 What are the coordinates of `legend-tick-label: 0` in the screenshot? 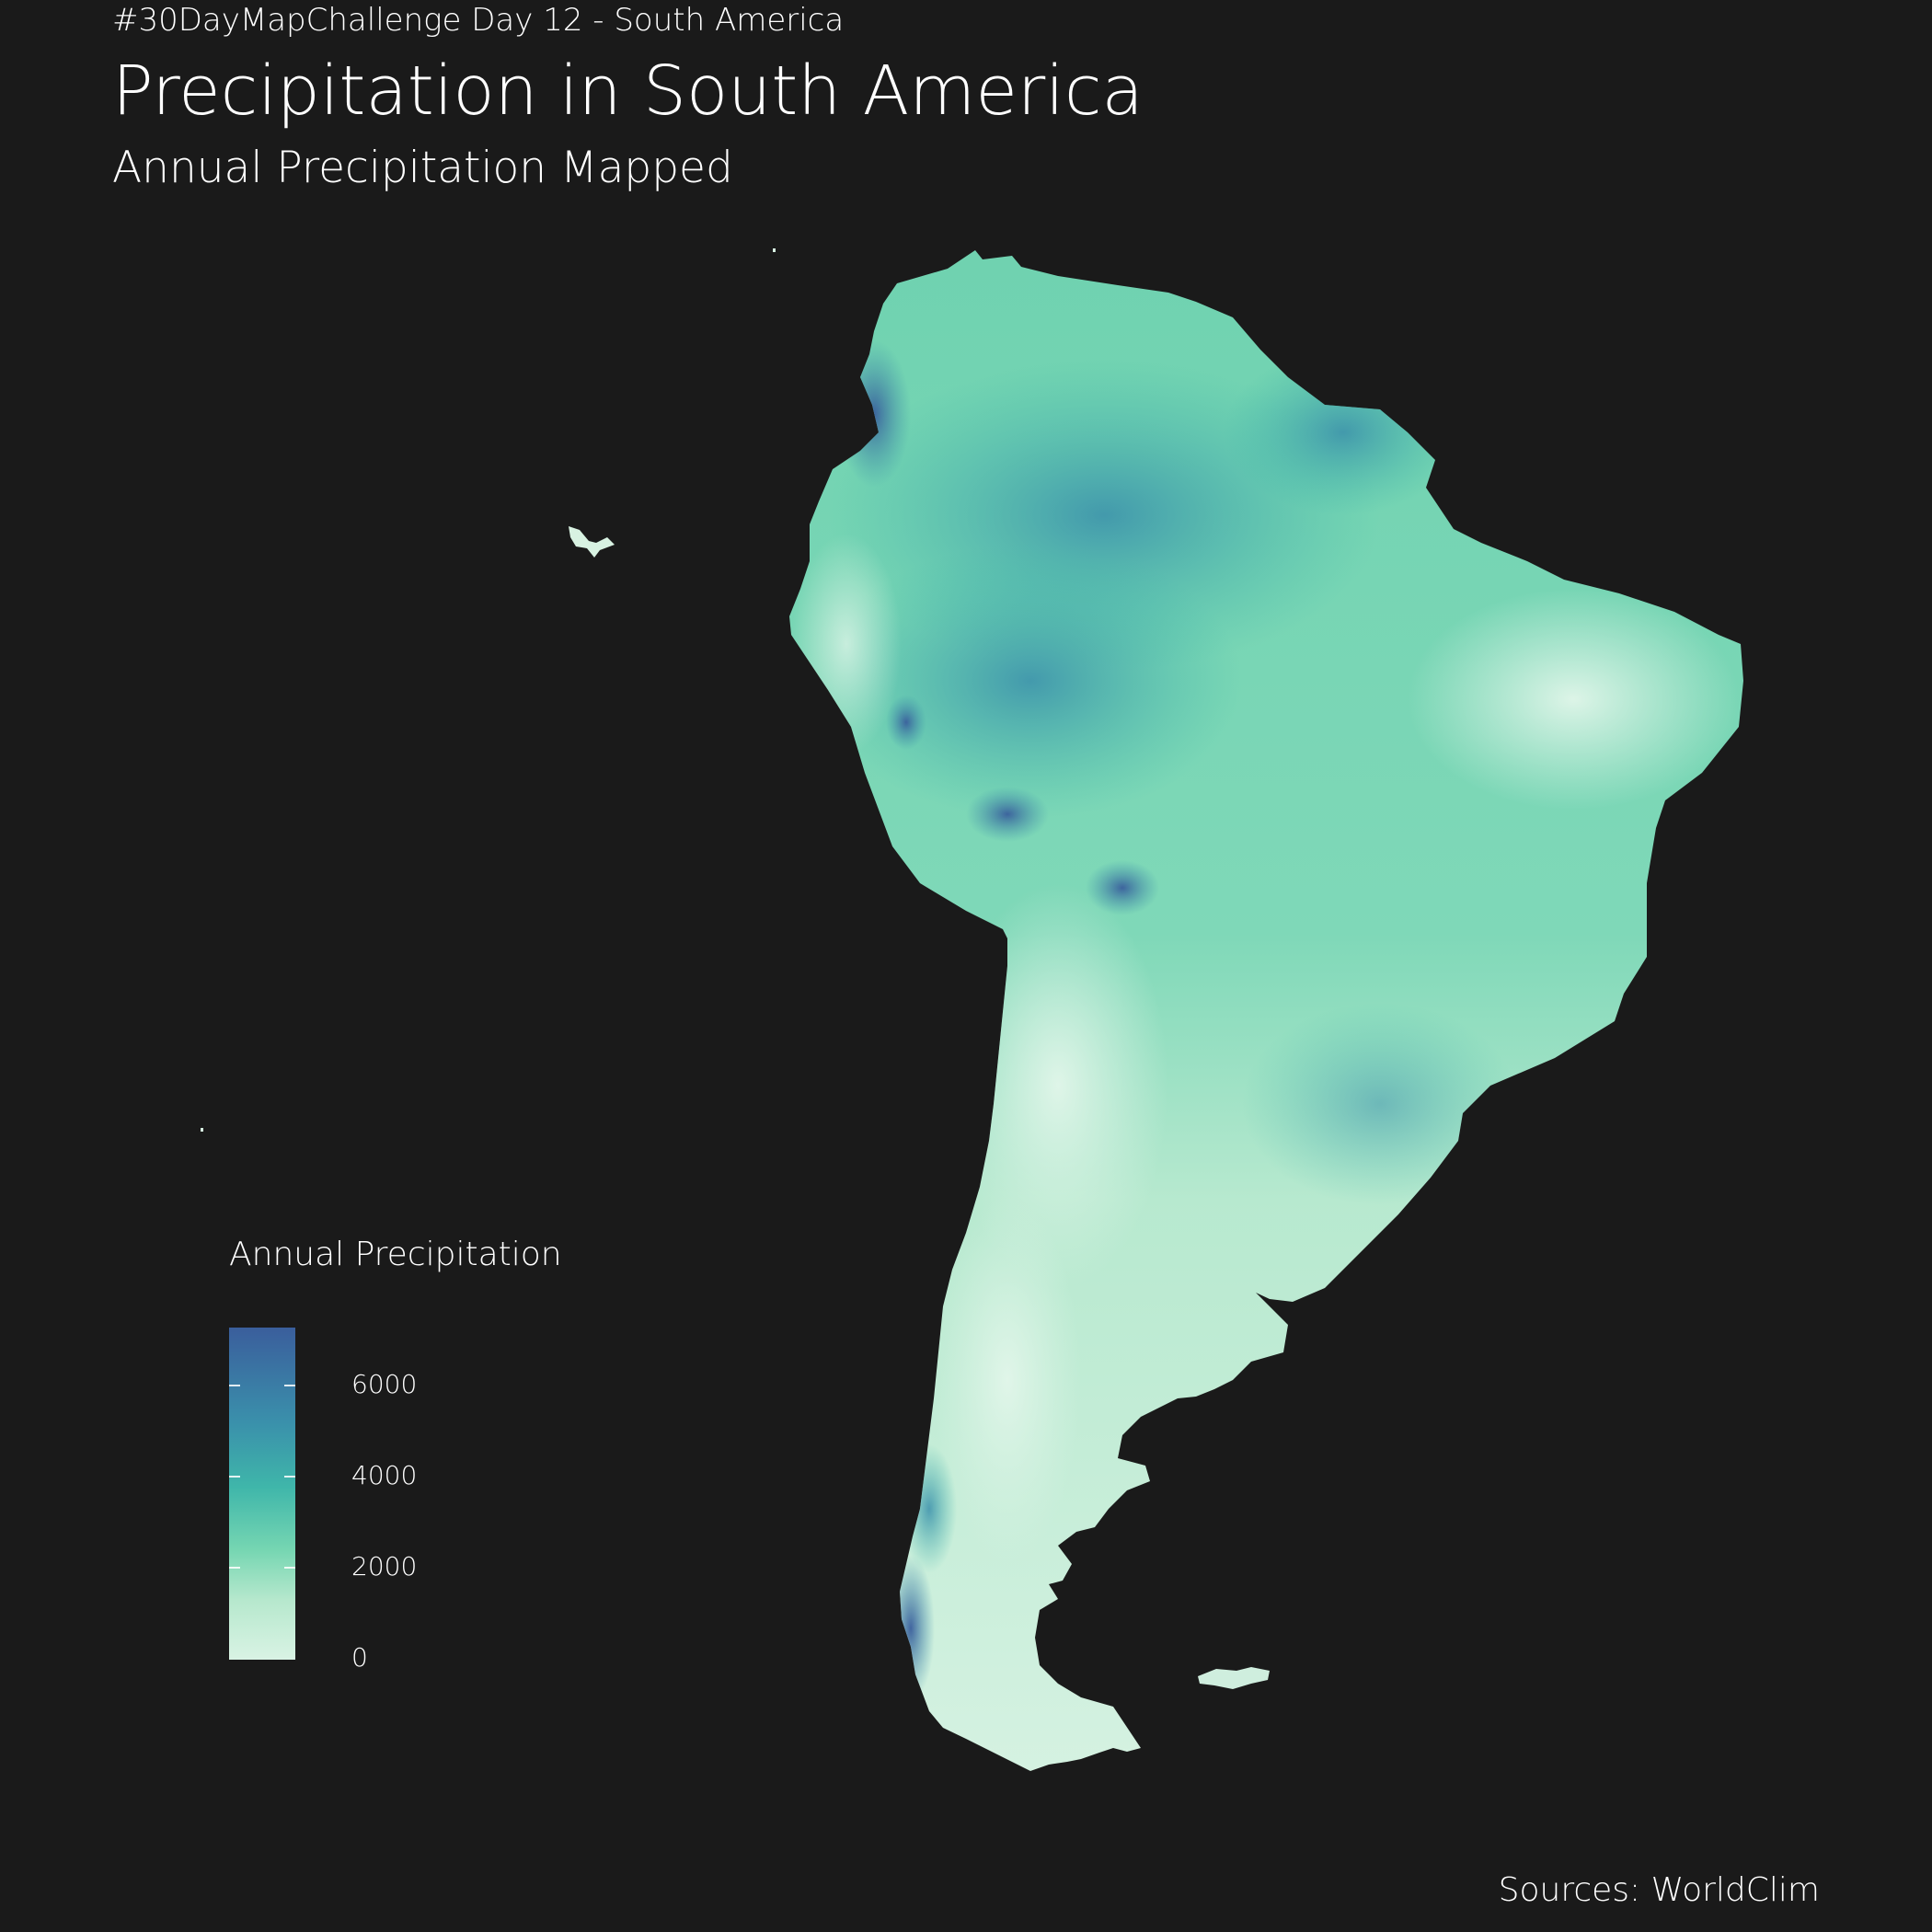 It's located at (359, 1657).